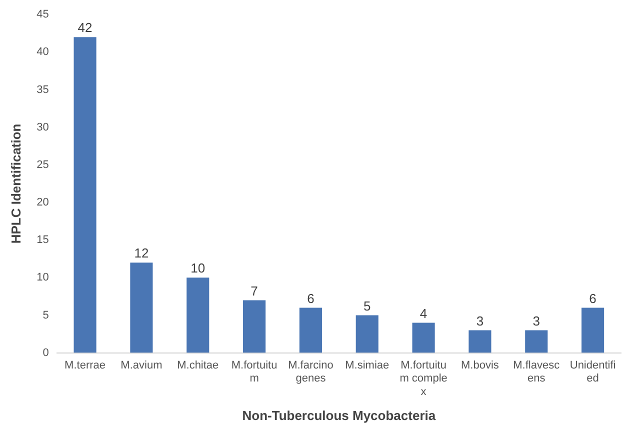 This screenshot has width=636, height=428. Describe the element at coordinates (339, 415) in the screenshot. I see `x-axis-title: Non-Tuberculous Mycobacteria` at that location.